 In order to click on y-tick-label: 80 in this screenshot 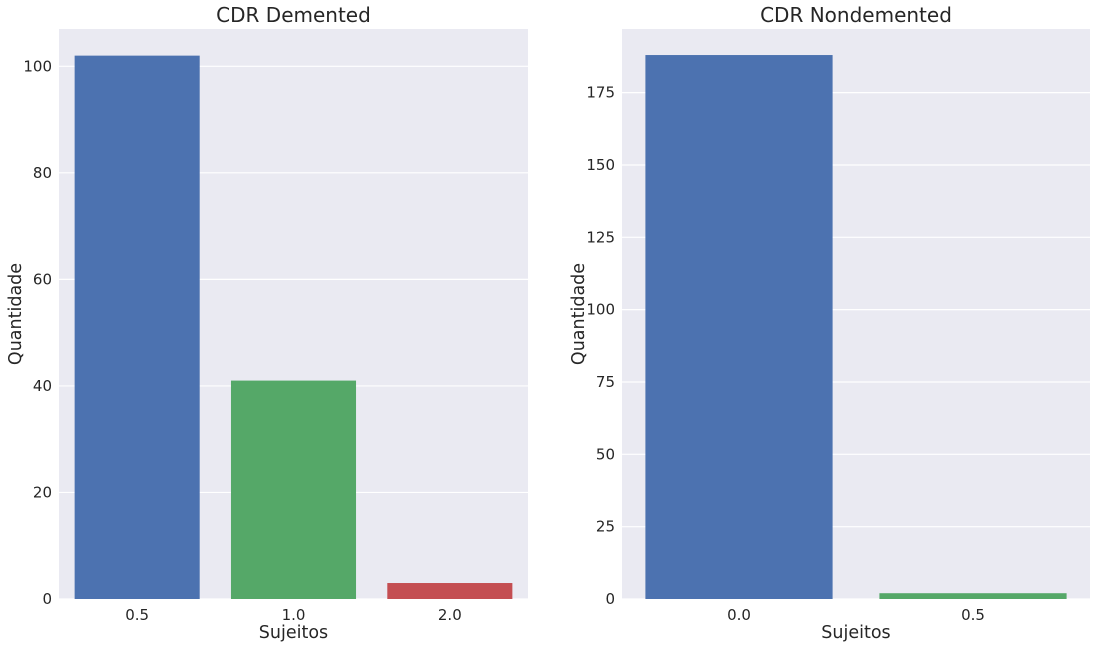, I will do `click(42, 173)`.